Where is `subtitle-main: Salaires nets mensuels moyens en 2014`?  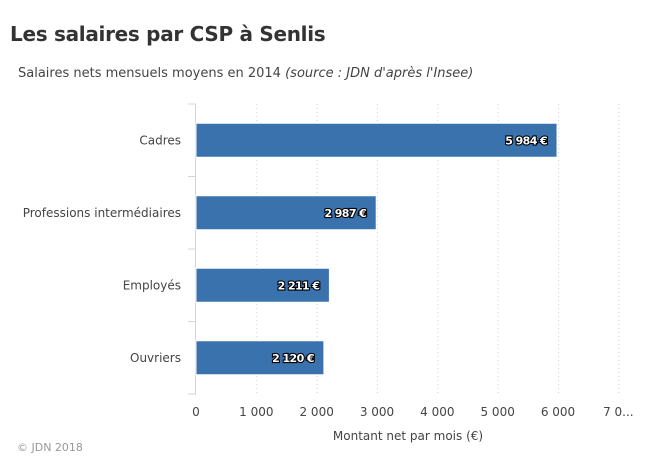 subtitle-main: Salaires nets mensuels moyens en 2014 is located at coordinates (149, 73).